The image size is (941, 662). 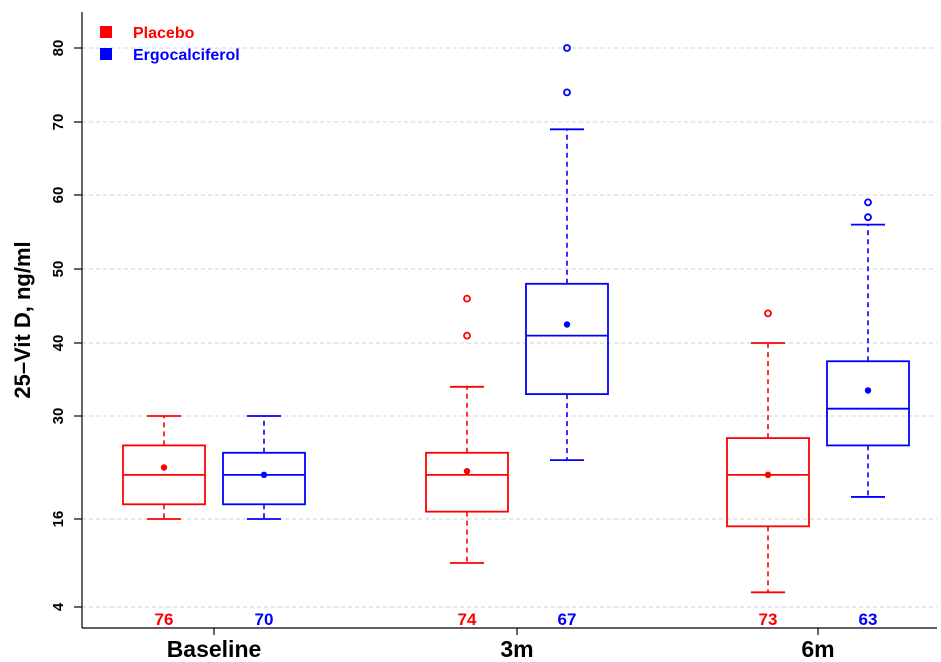 I want to click on legend-swatch-placebo, so click(x=106, y=32).